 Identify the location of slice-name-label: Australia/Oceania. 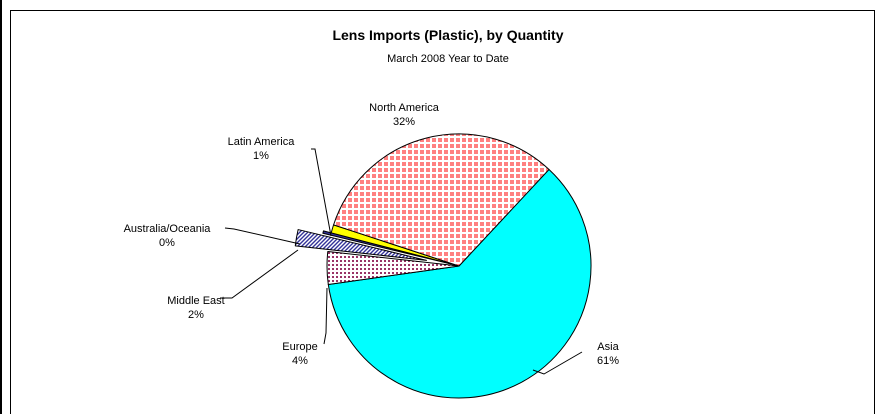
(168, 229).